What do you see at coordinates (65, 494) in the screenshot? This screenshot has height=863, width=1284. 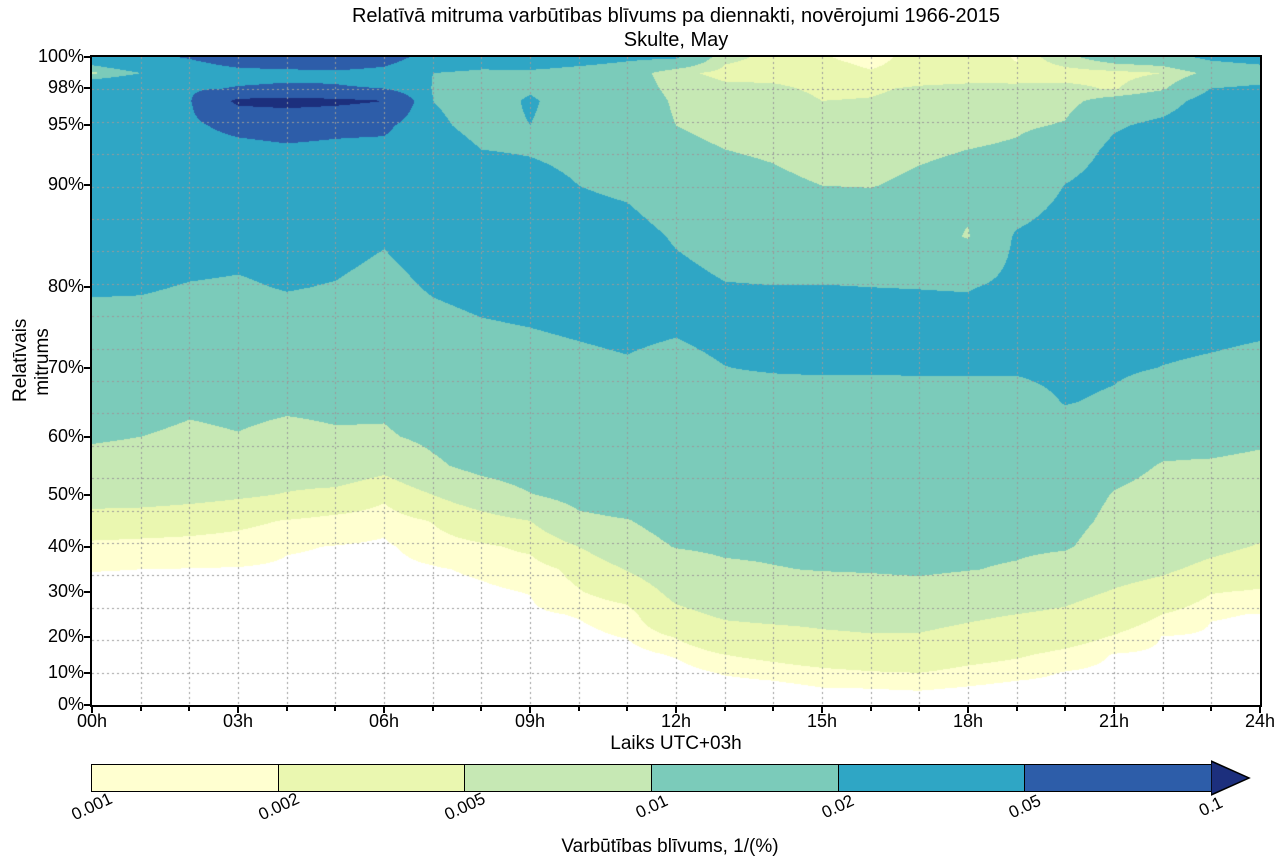 I see `y-tick-label: 50%` at bounding box center [65, 494].